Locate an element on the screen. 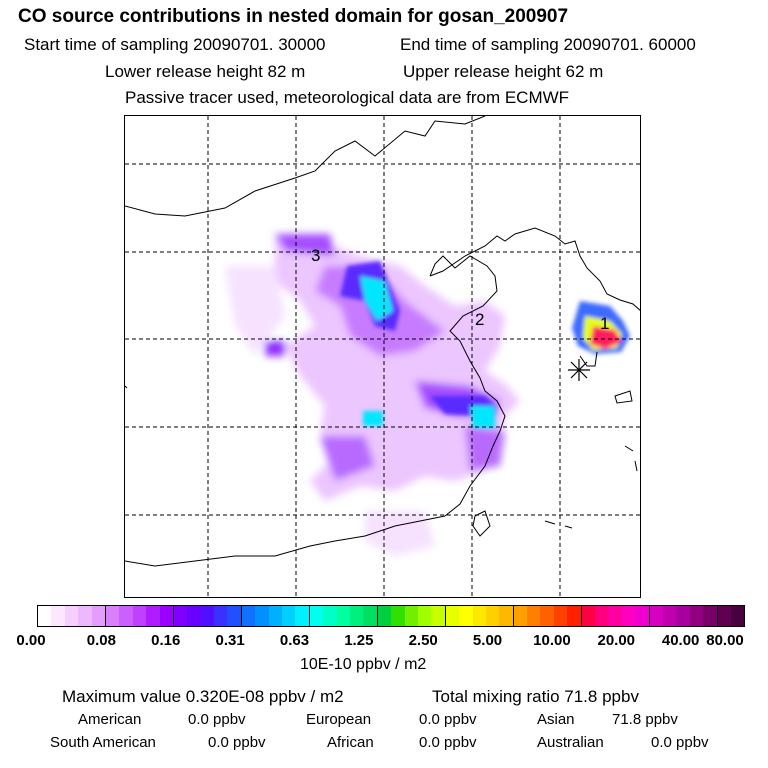  korea-plume-high is located at coordinates (606, 337).